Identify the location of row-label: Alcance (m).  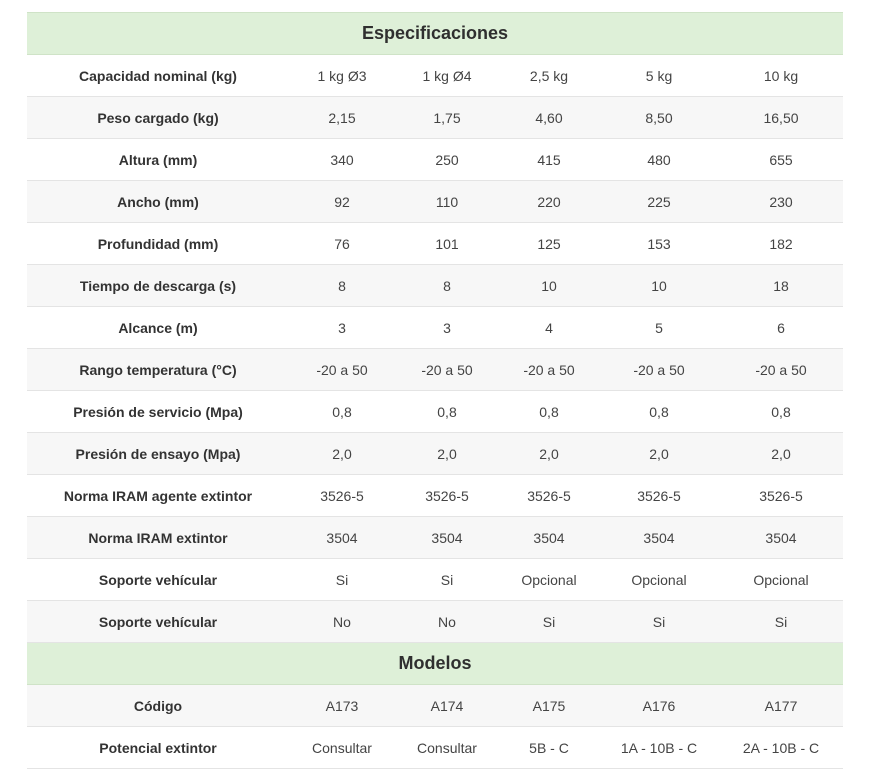
(158, 327).